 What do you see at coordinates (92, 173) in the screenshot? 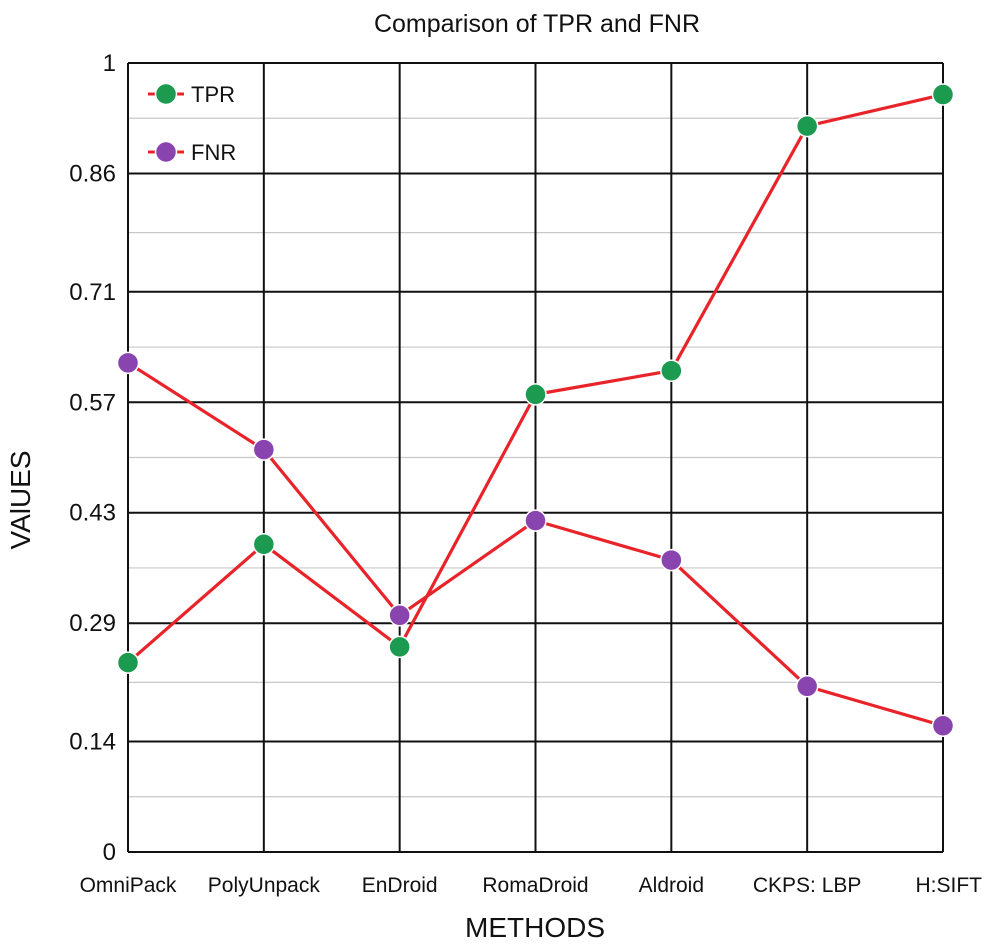
I see `y-tick-label: 0.86` at bounding box center [92, 173].